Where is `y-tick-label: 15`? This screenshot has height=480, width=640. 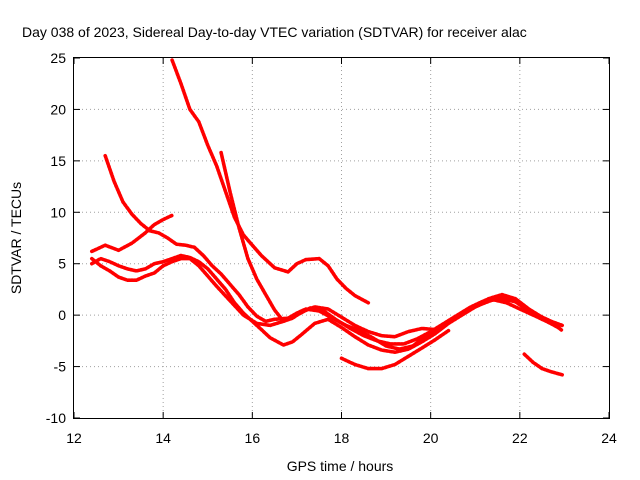
y-tick-label: 15 is located at coordinates (58, 161).